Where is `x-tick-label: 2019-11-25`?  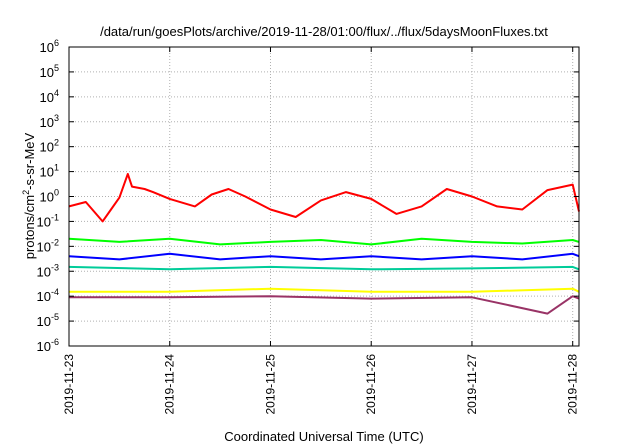 x-tick-label: 2019-11-25 is located at coordinates (270, 384).